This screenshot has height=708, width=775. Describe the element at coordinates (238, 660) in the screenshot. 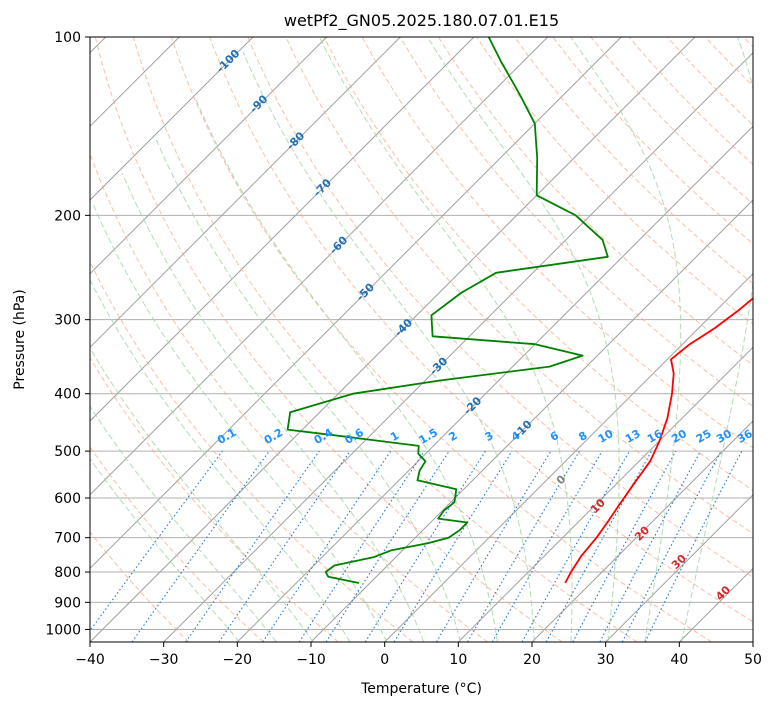

I see `x-tick-label: −20` at that location.